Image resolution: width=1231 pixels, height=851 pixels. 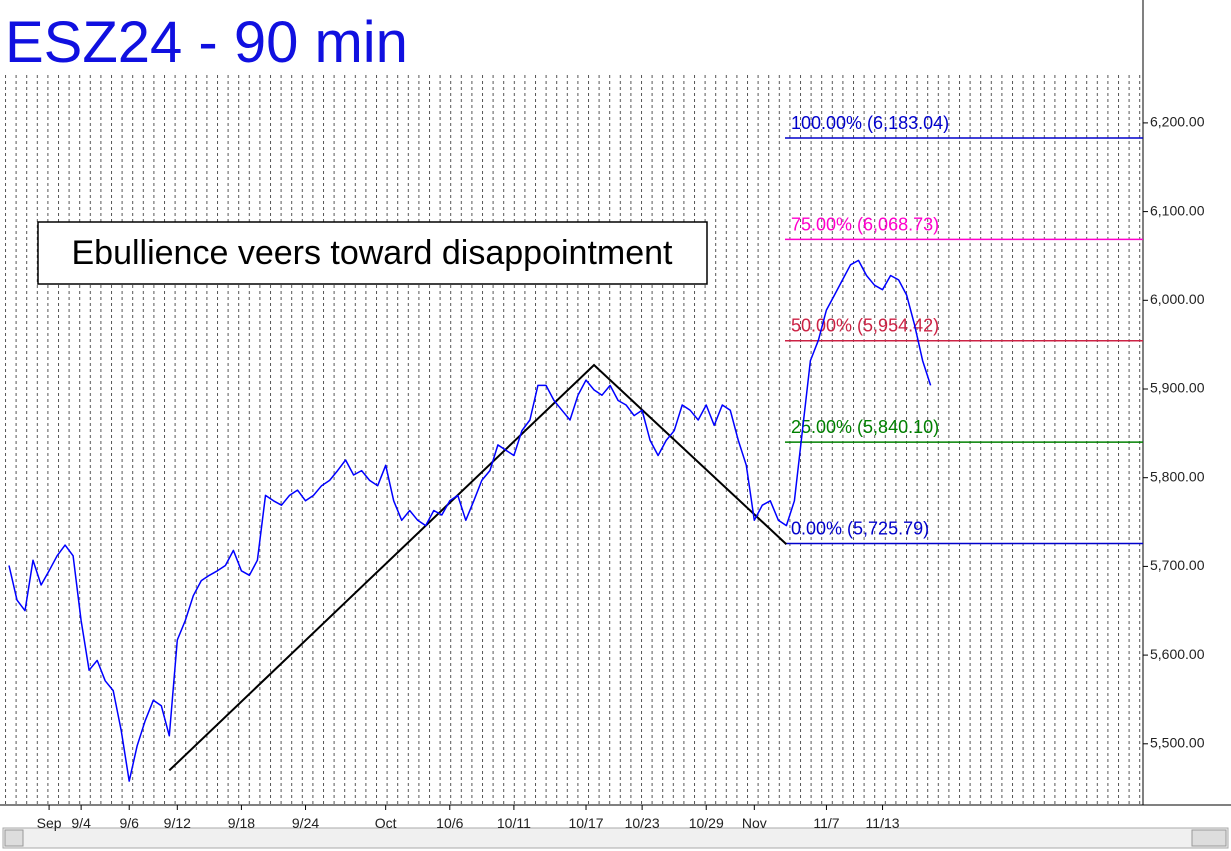 I want to click on level-label: 25.00% (5,840.10), so click(x=865, y=427).